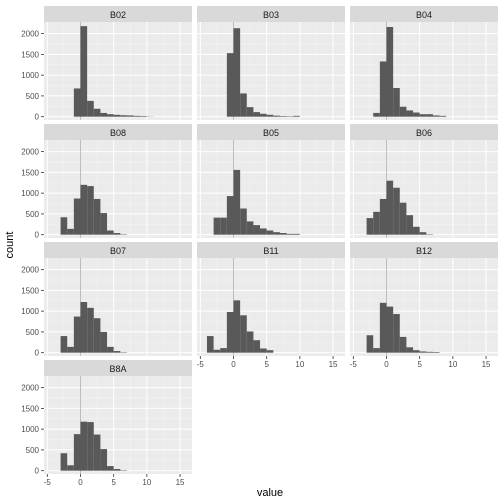 This screenshot has width=504, height=504. I want to click on facet-strip-label: B11, so click(270, 251).